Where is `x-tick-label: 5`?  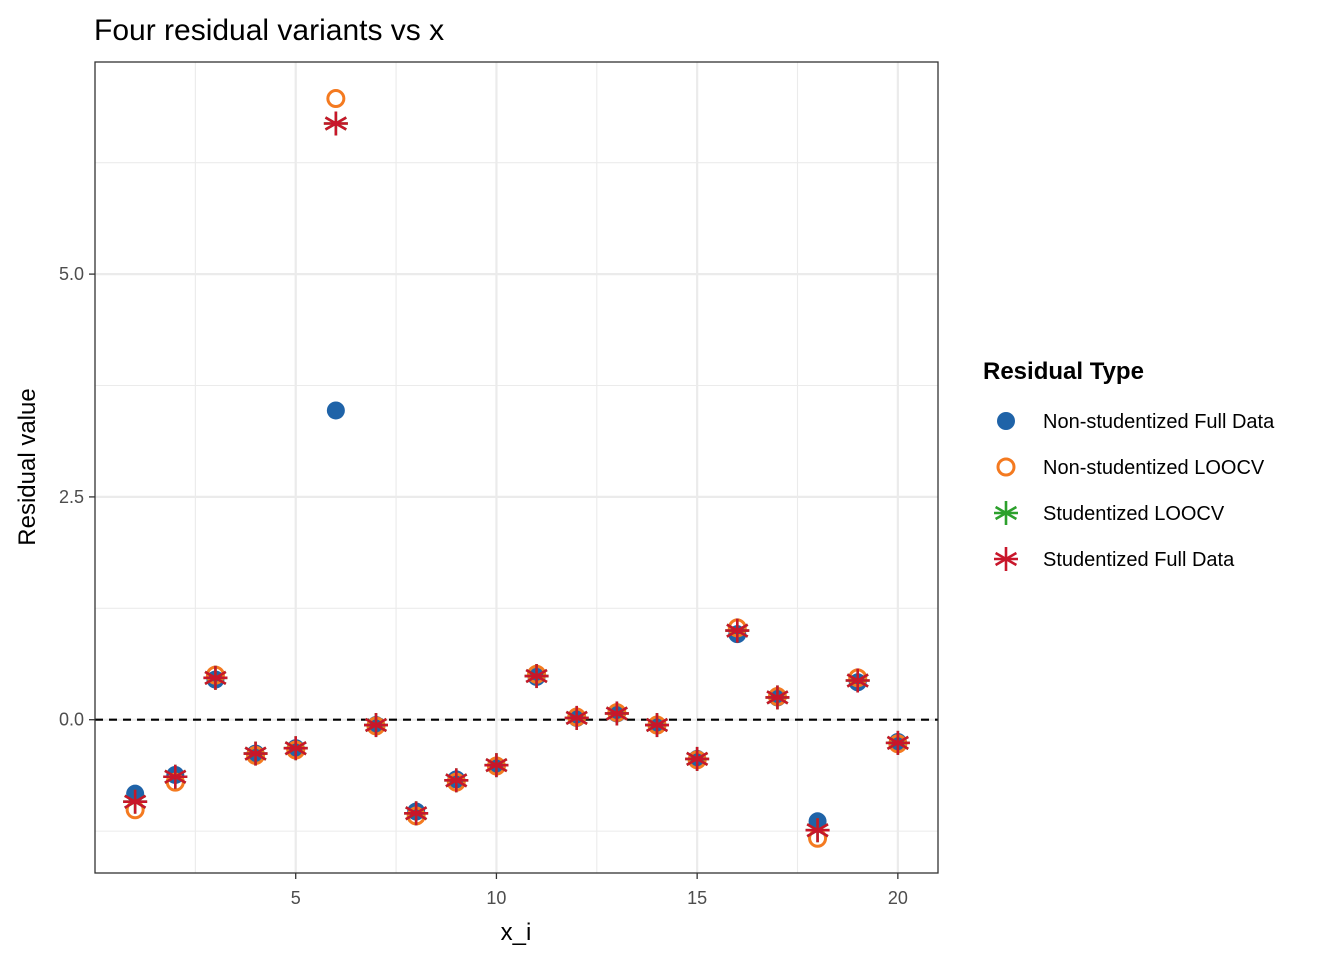
x-tick-label: 5 is located at coordinates (296, 898).